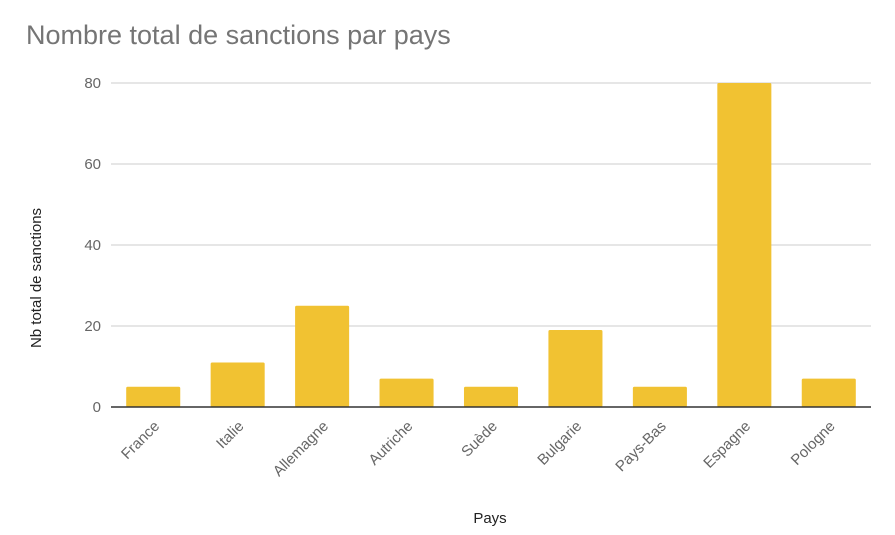  What do you see at coordinates (491, 396) in the screenshot?
I see `bar-suède` at bounding box center [491, 396].